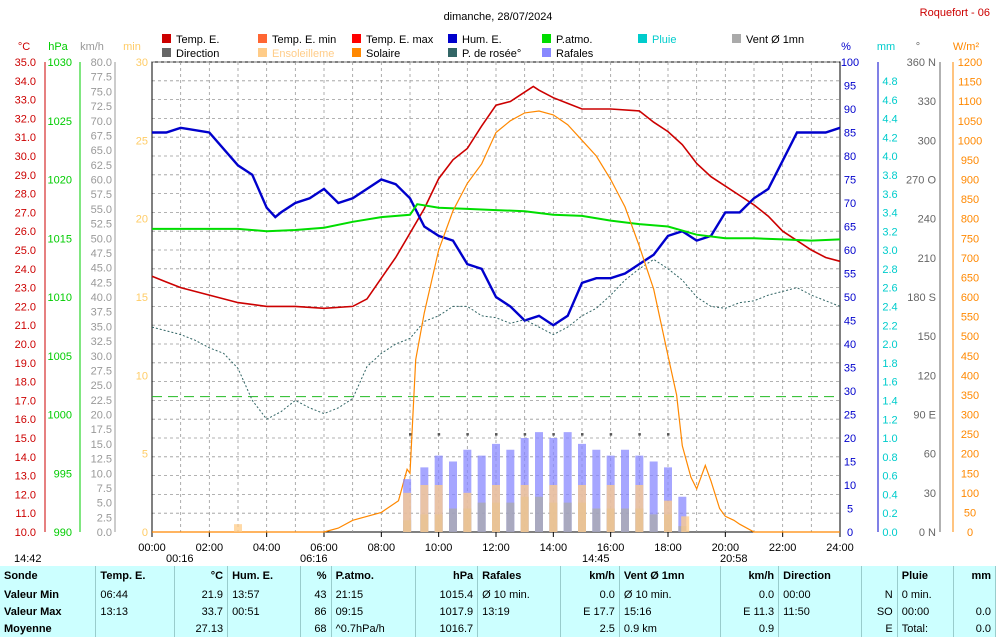 This screenshot has width=996, height=637. I want to click on tick-rain: 3.8, so click(889, 176).